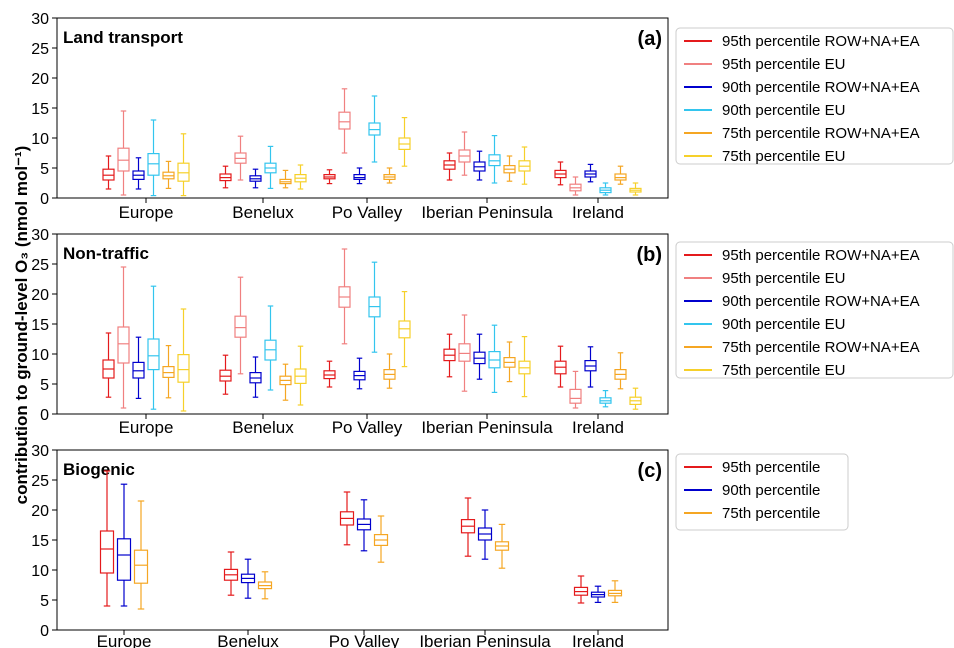 This screenshot has width=954, height=648. Describe the element at coordinates (771, 513) in the screenshot. I see `legend-label: 75th percentile` at that location.